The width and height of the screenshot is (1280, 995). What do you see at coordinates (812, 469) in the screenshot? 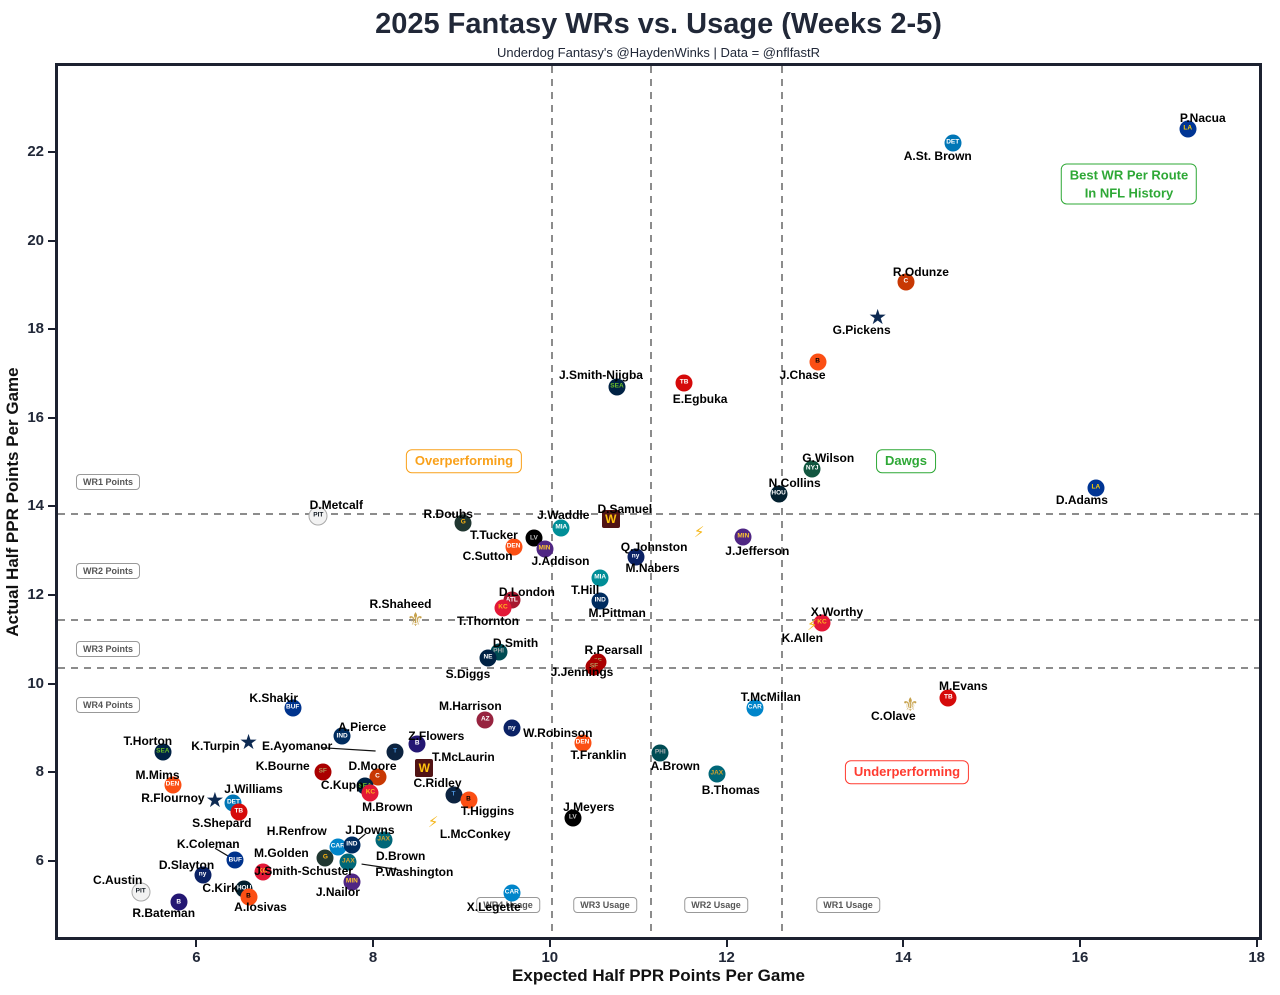
I see `team-logo-nyj: NYJ` at bounding box center [812, 469].